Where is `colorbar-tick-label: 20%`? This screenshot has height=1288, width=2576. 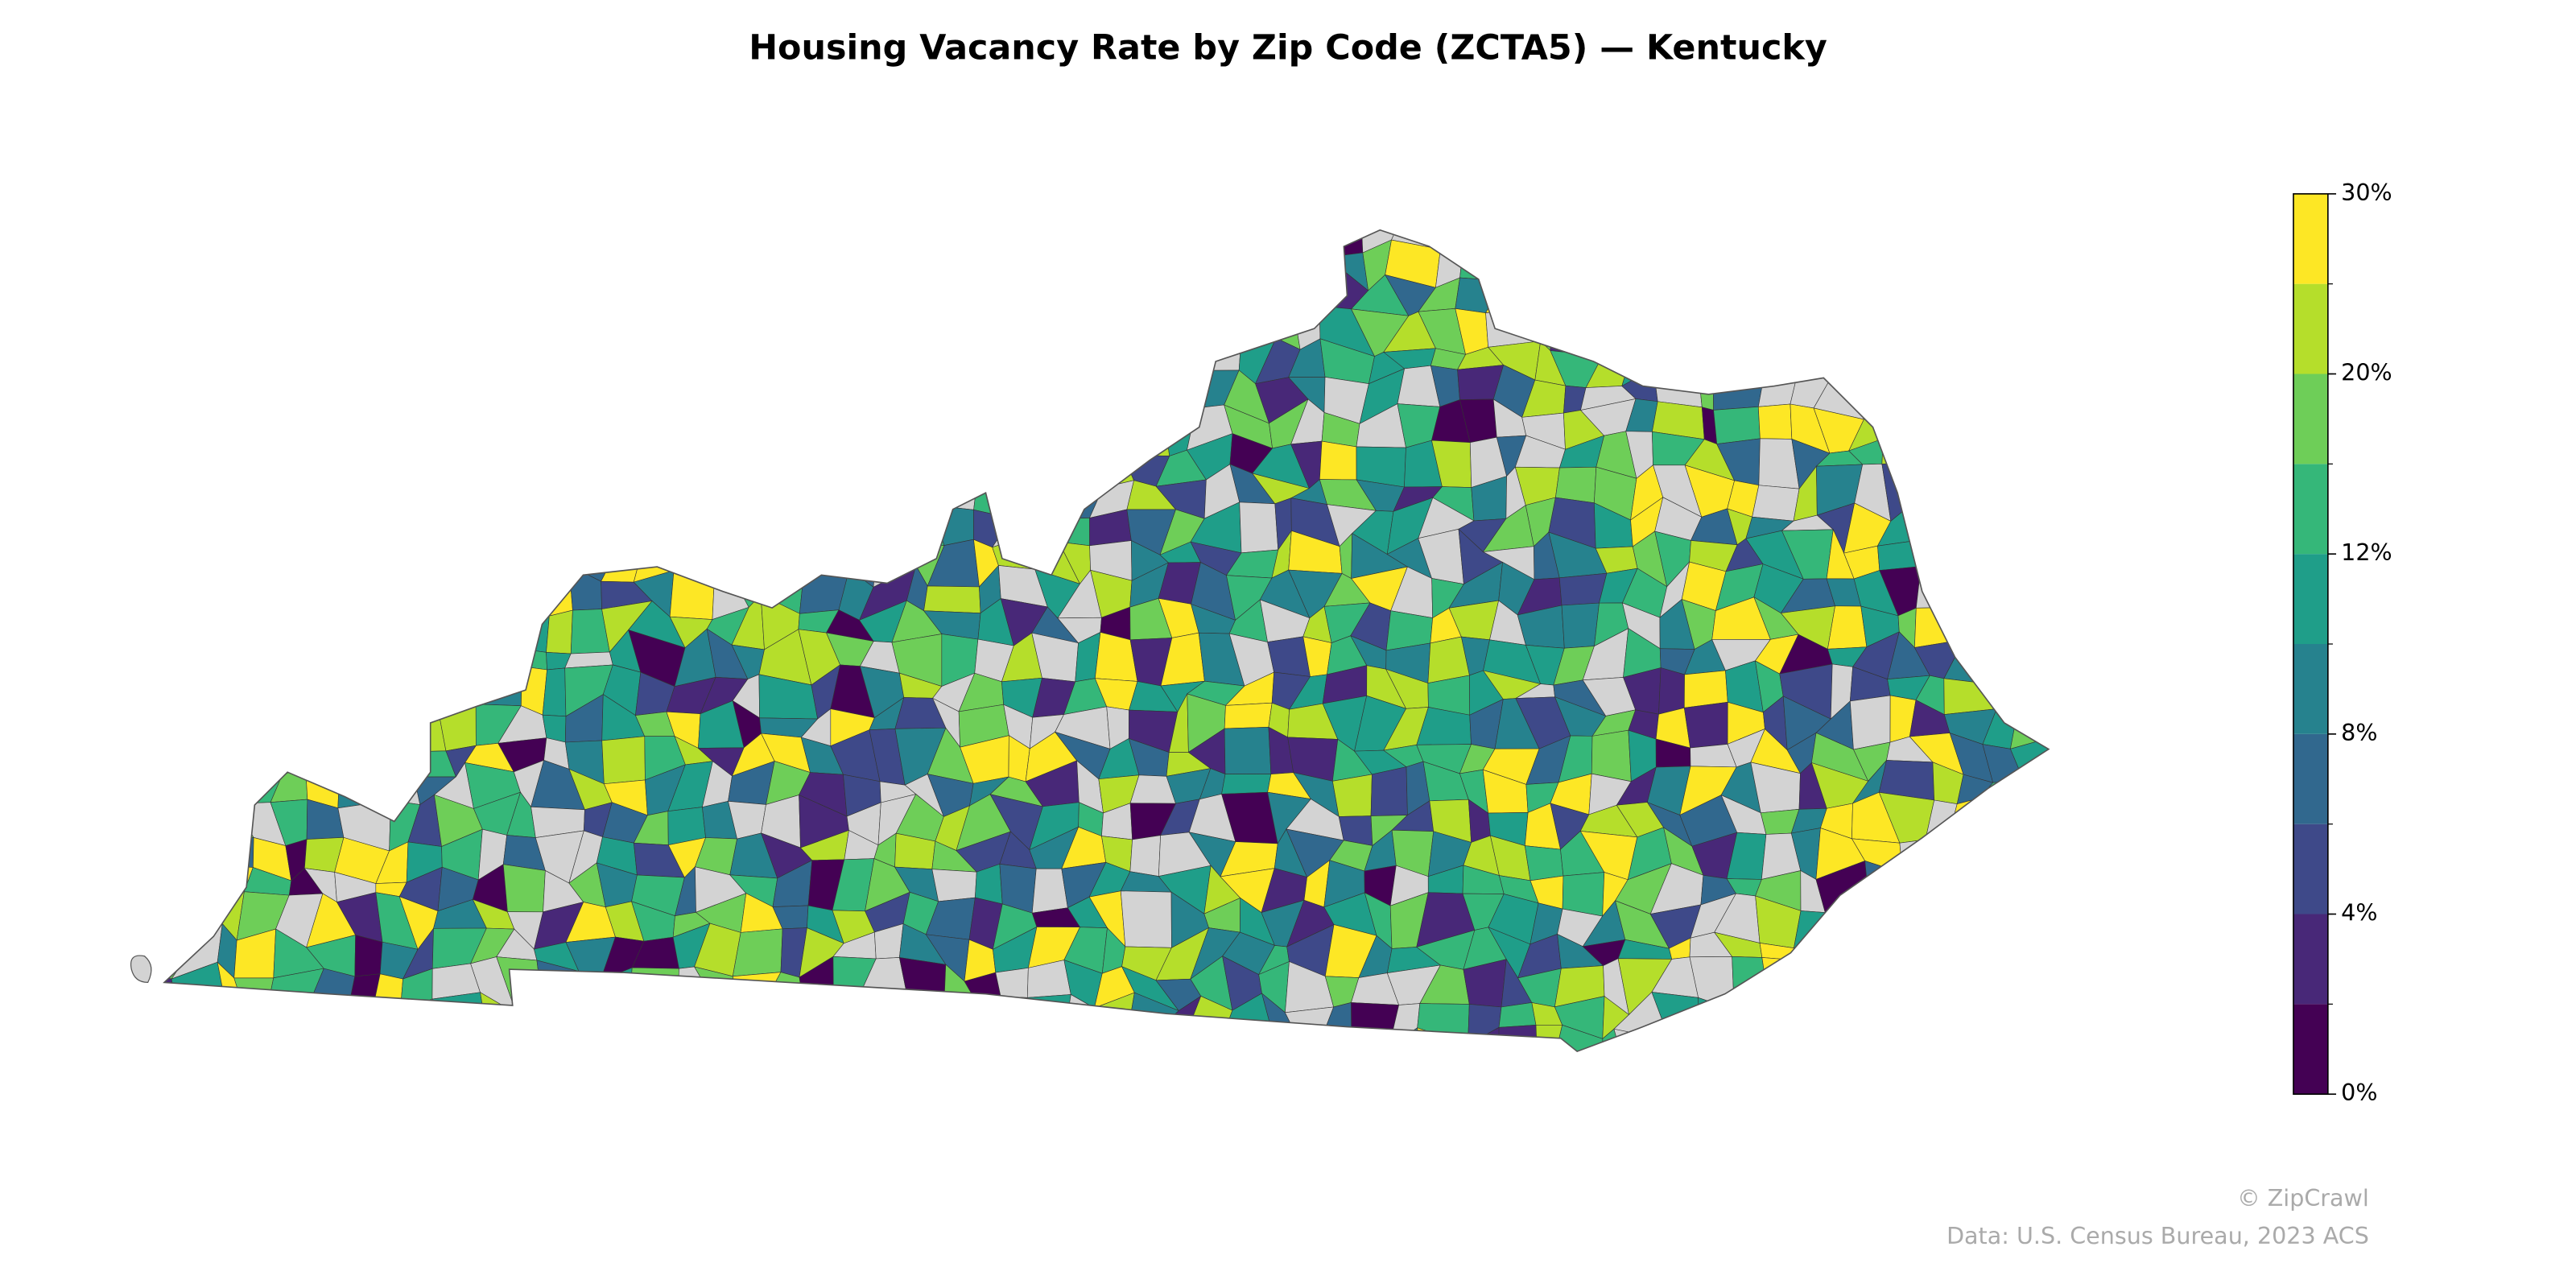 colorbar-tick-label: 20% is located at coordinates (2366, 372).